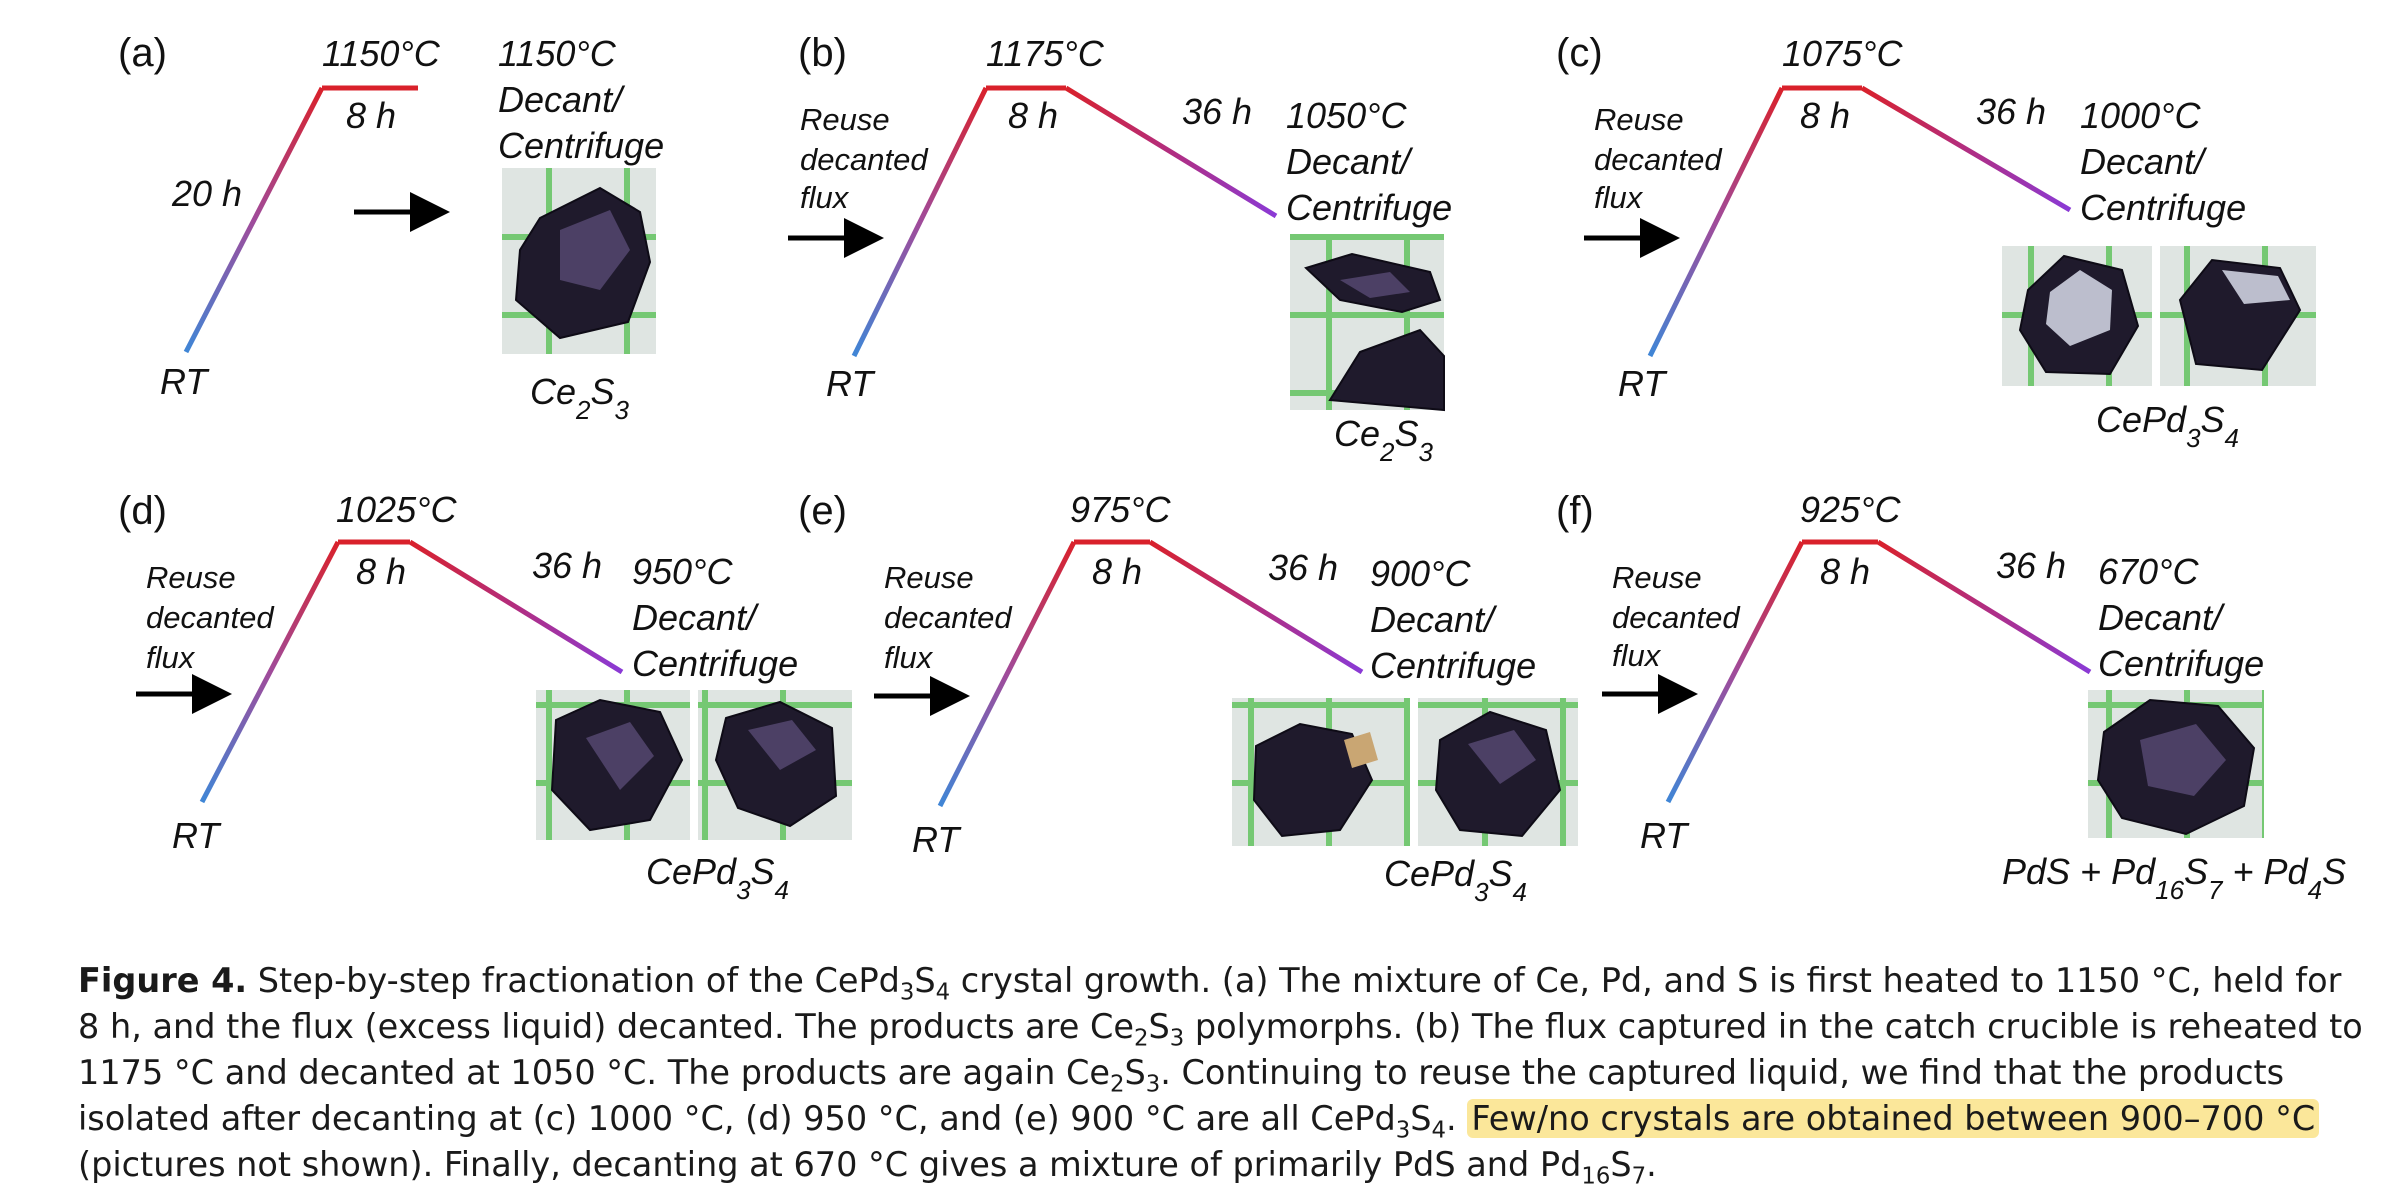  Describe the element at coordinates (822, 53) in the screenshot. I see `panel-label: (b)` at that location.